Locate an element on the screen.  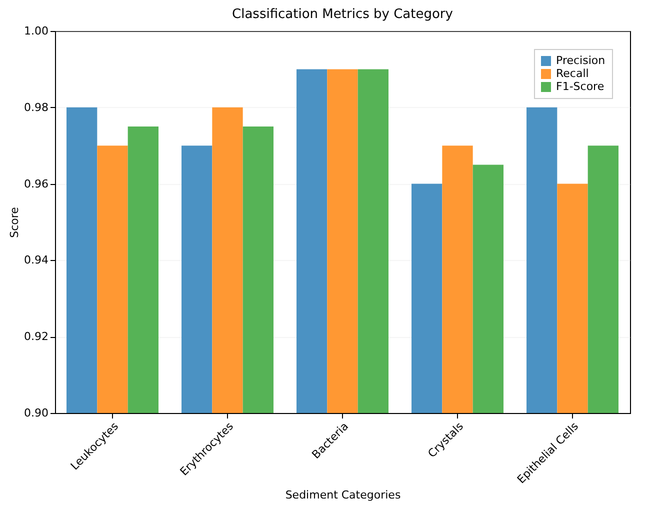
y-tick-label: 0.94 is located at coordinates (36, 260).